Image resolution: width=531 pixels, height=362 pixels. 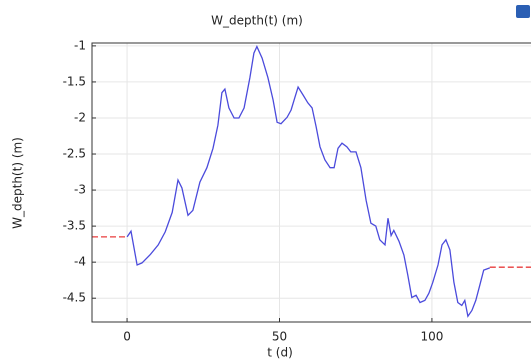 I want to click on y-axis-label: W_depth(t) (m), so click(x=18, y=183).